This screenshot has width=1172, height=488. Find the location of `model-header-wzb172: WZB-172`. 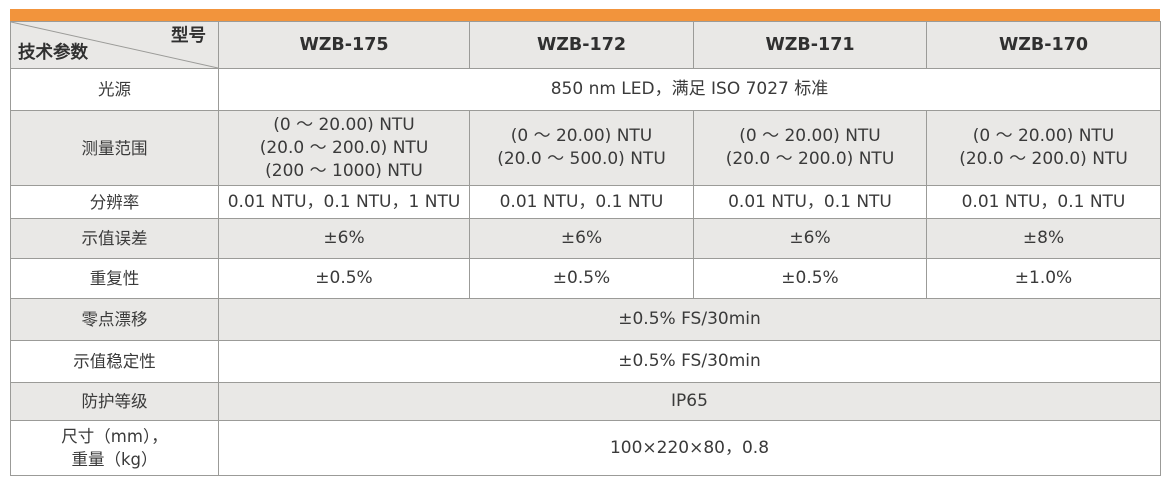

model-header-wzb172: WZB-172 is located at coordinates (581, 45).